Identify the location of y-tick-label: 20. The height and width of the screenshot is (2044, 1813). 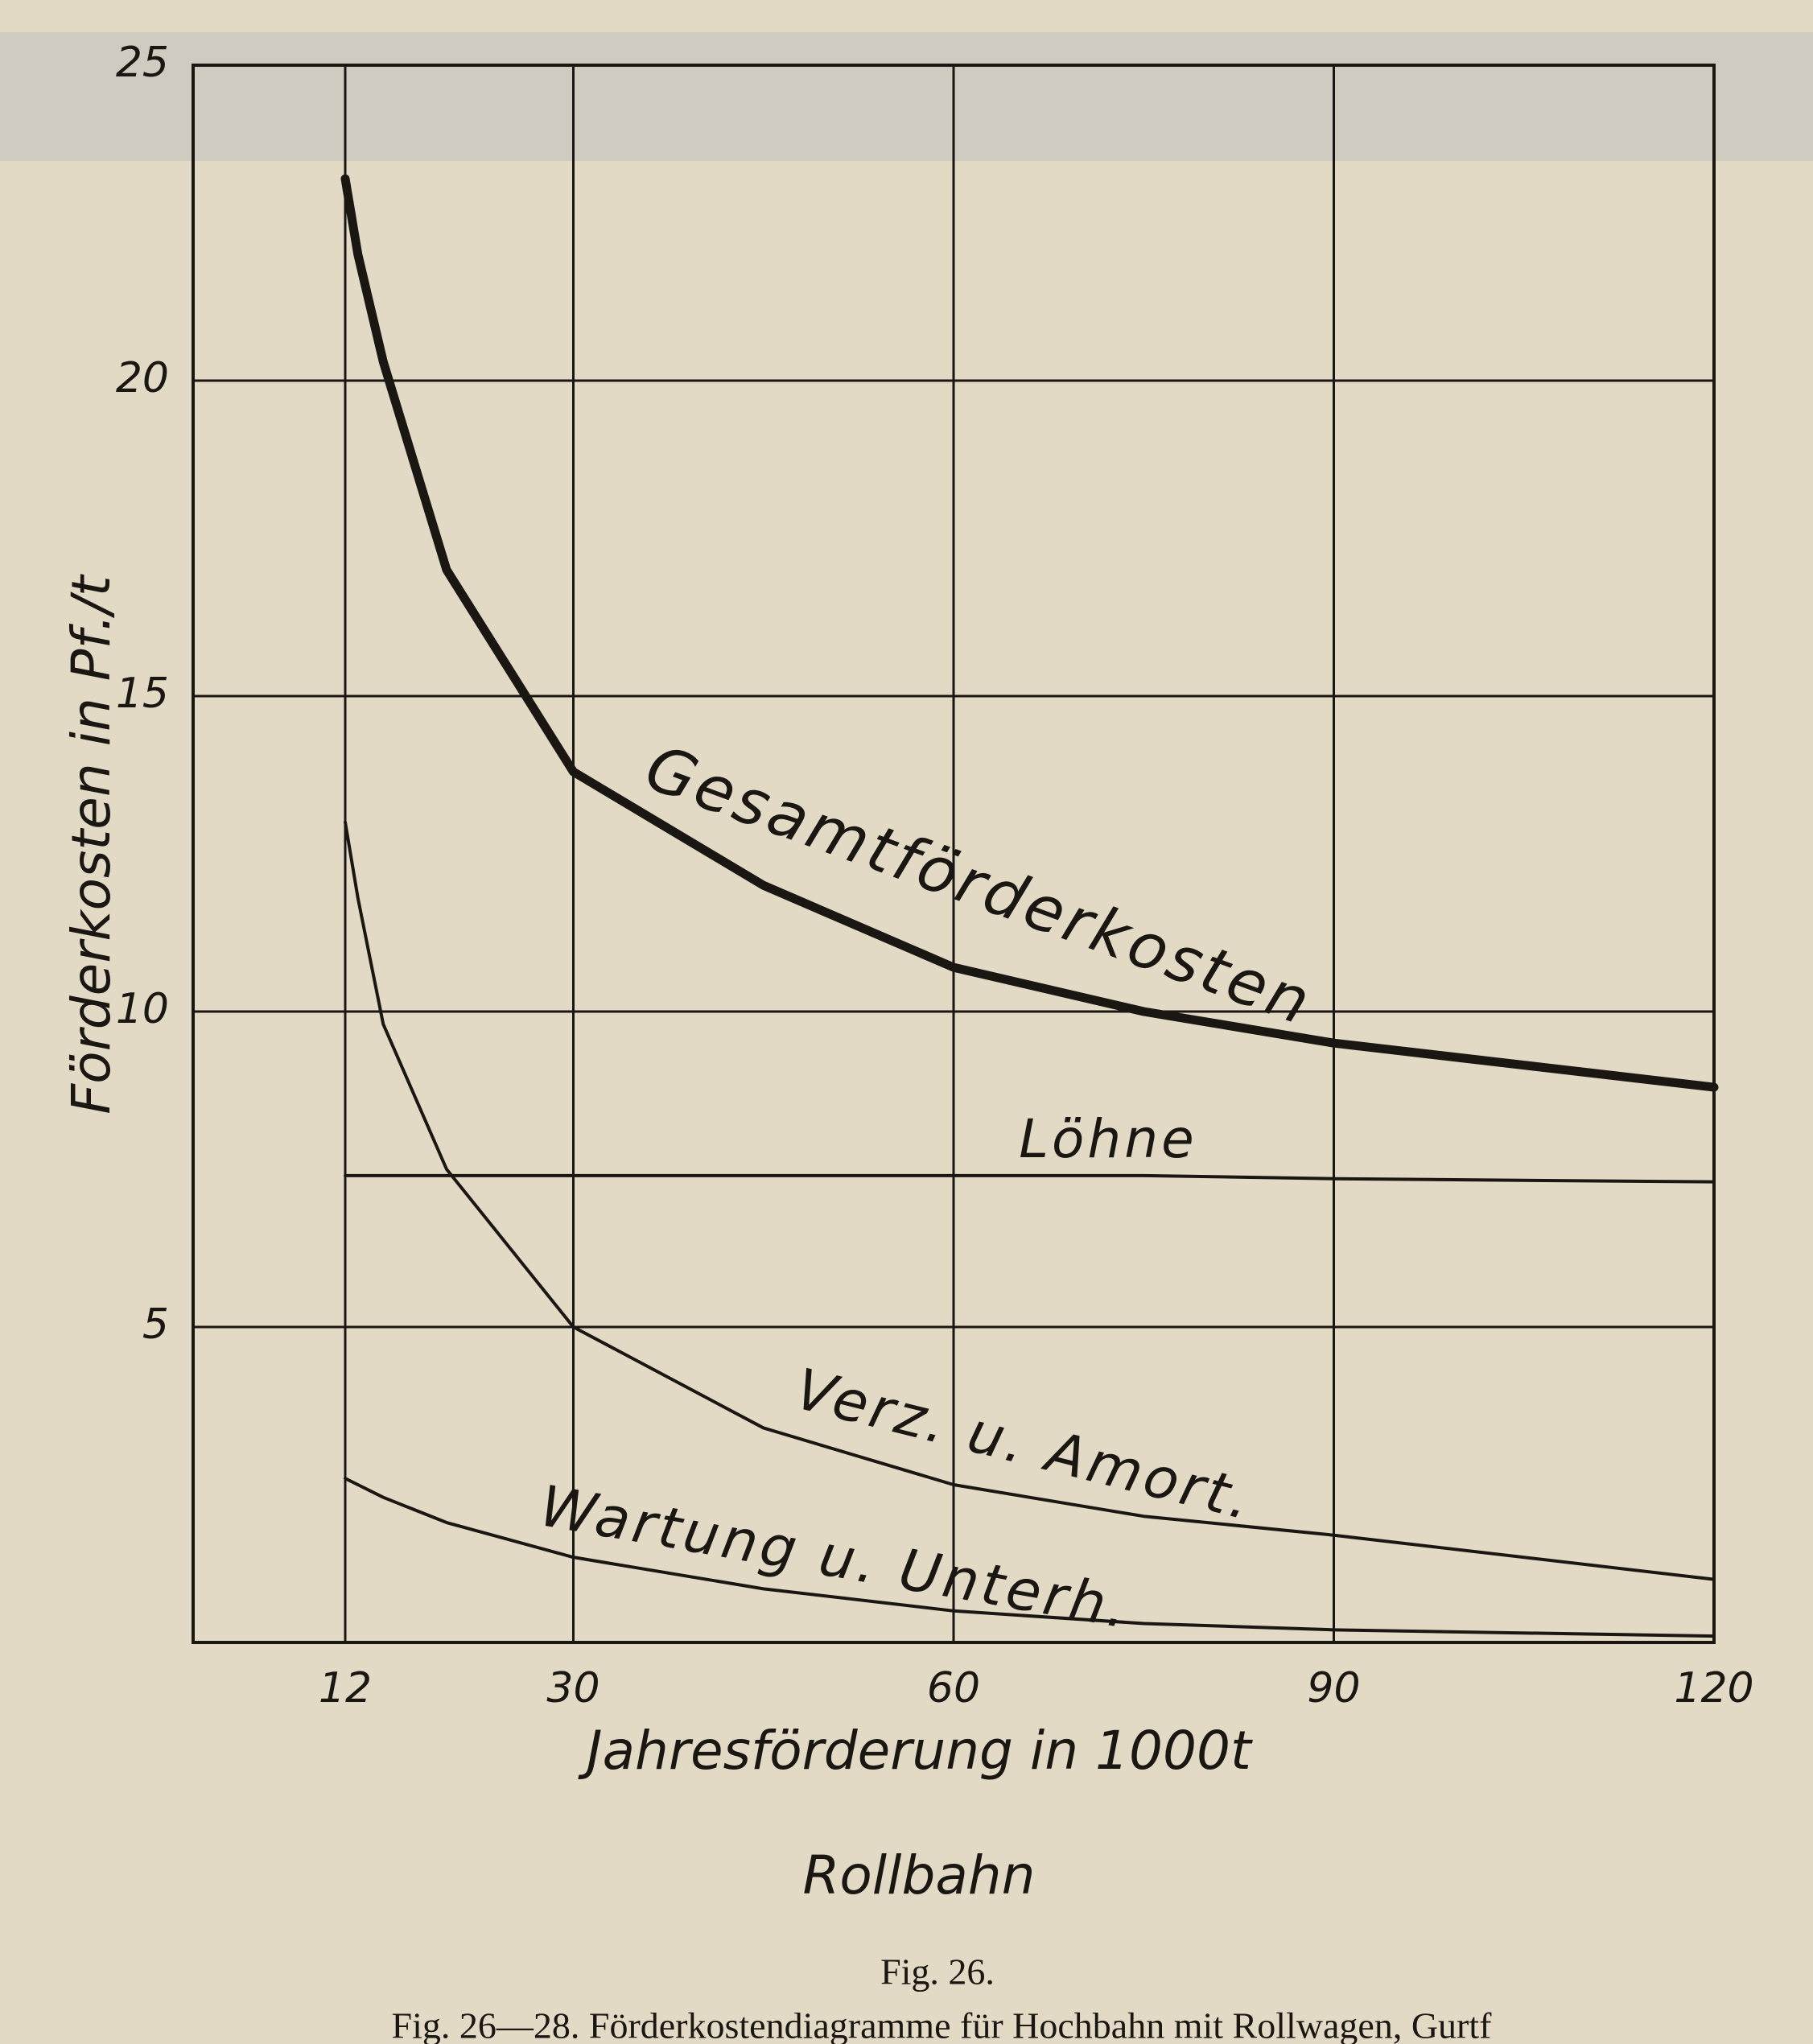
(142, 378).